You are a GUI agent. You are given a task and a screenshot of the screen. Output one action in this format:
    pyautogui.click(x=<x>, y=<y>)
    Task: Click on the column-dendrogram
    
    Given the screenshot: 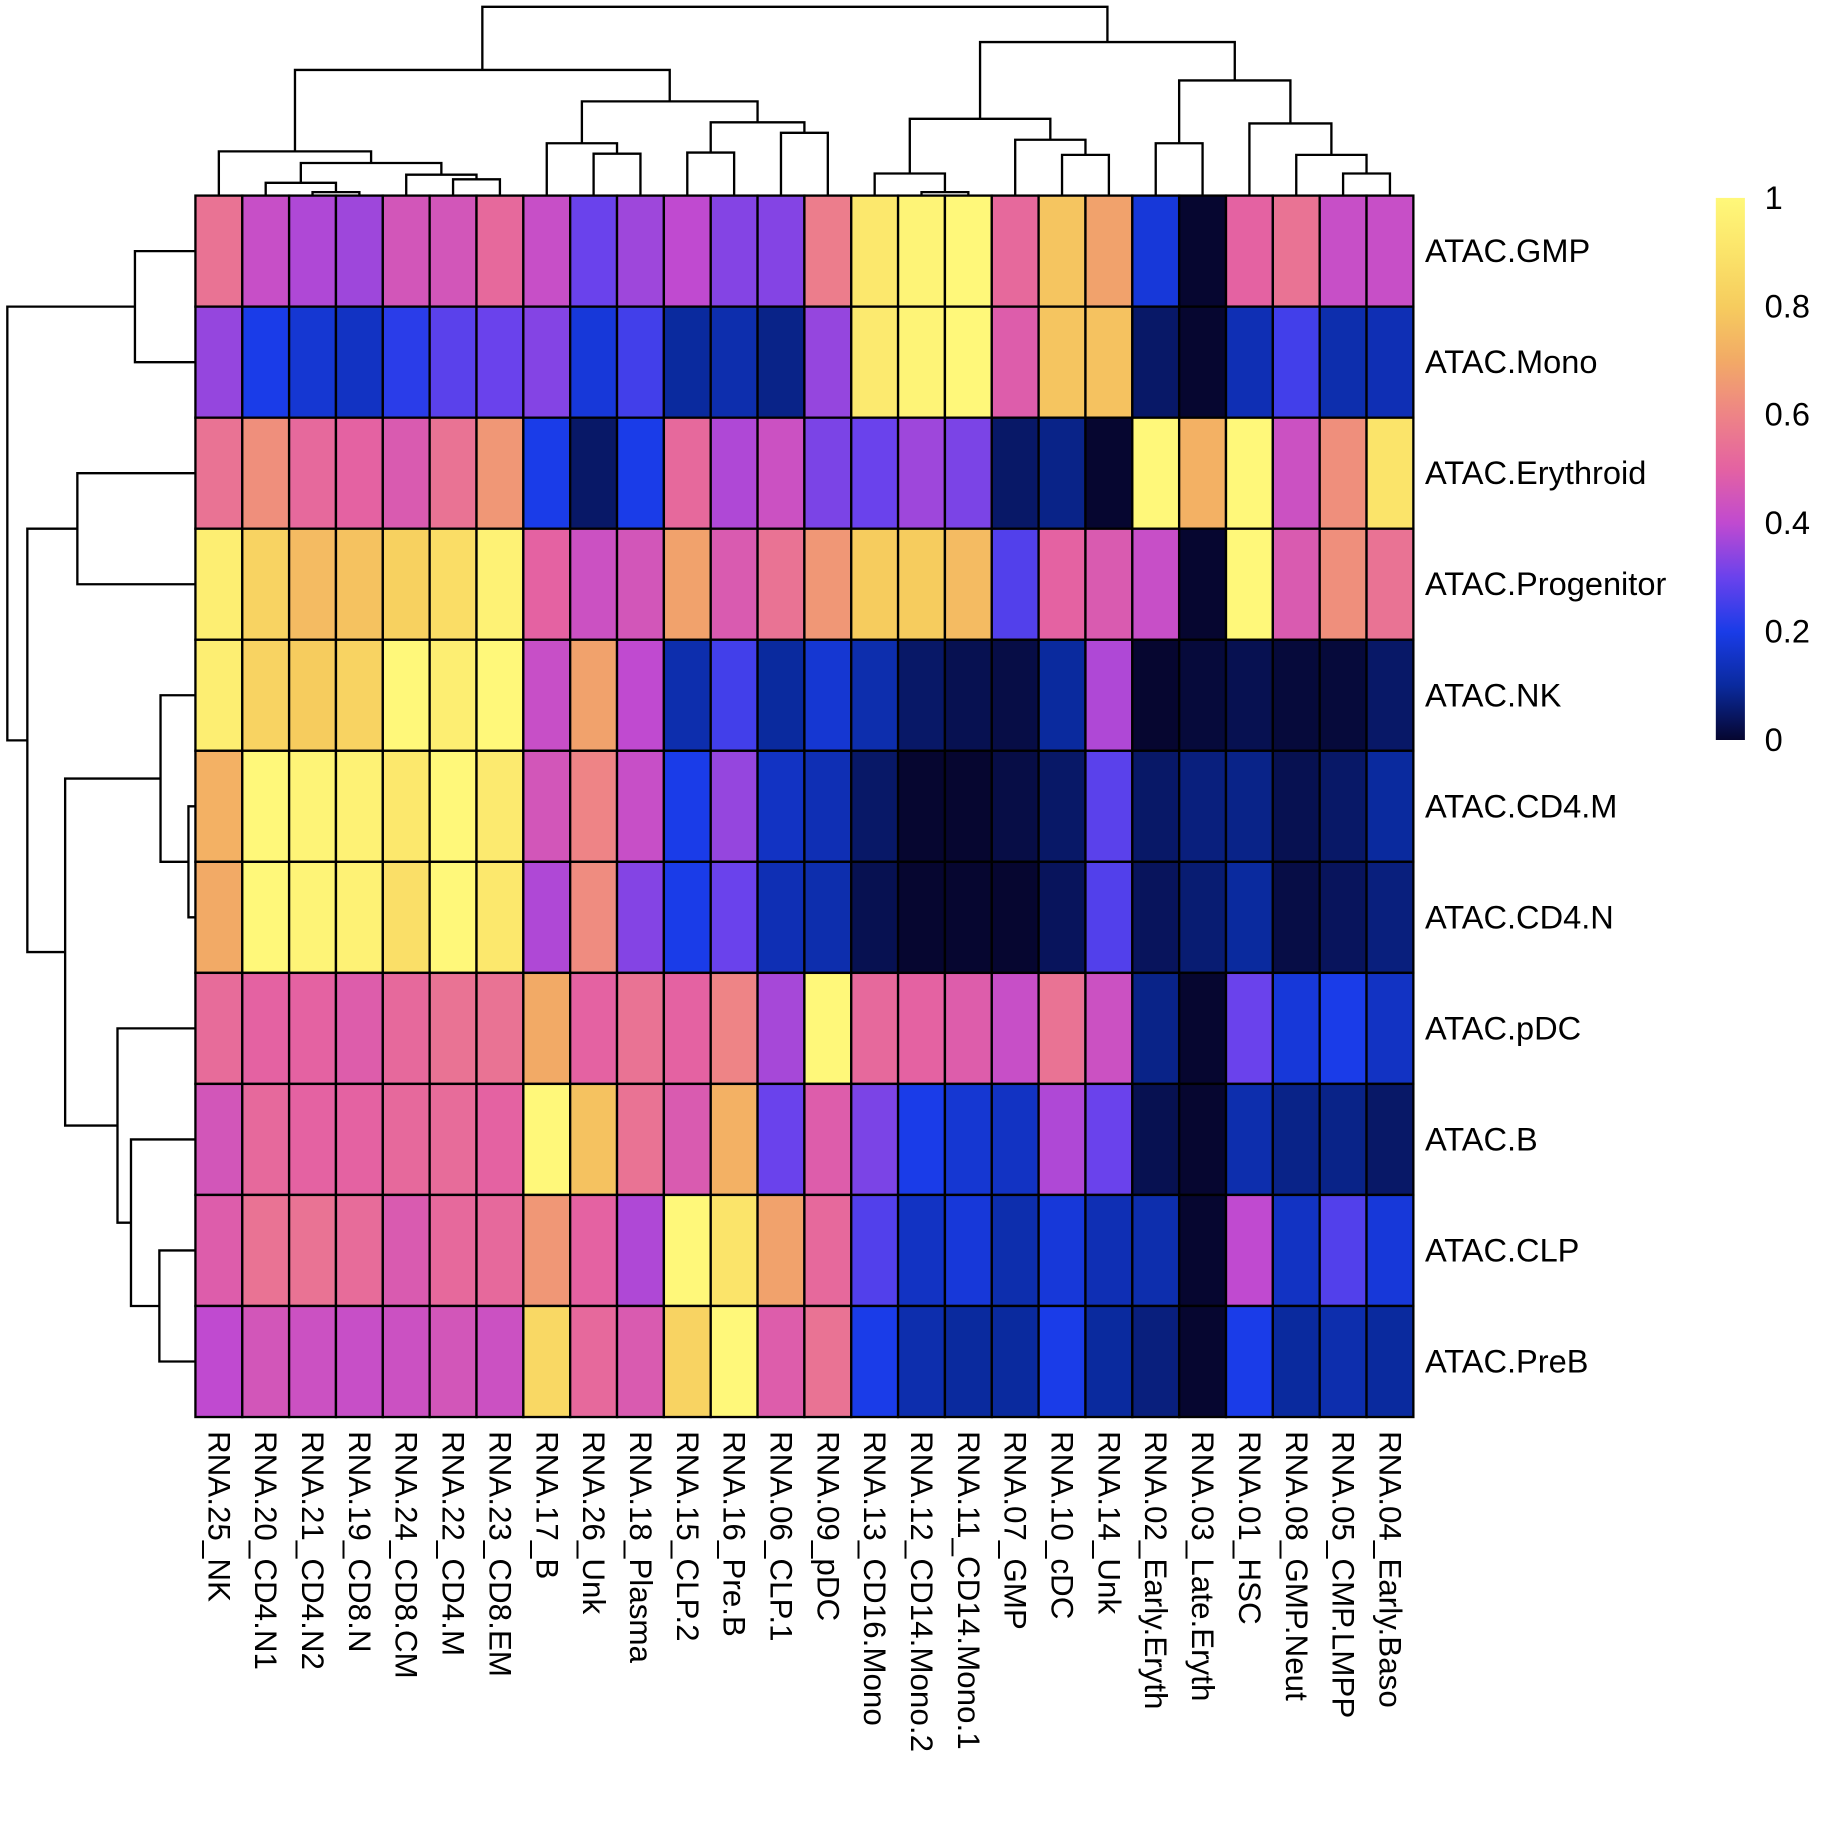 What is the action you would take?
    pyautogui.click(x=804, y=100)
    